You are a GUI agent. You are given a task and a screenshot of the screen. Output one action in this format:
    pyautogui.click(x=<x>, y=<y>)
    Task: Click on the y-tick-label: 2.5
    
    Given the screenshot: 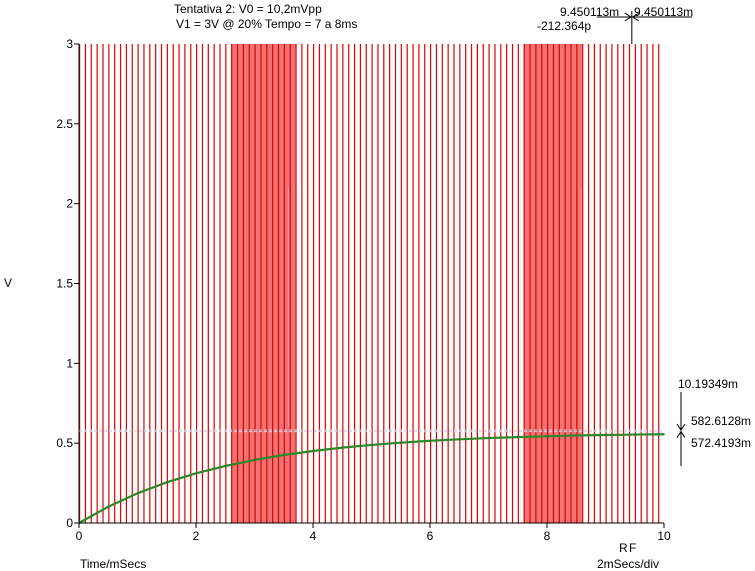 What is the action you would take?
    pyautogui.click(x=64, y=124)
    